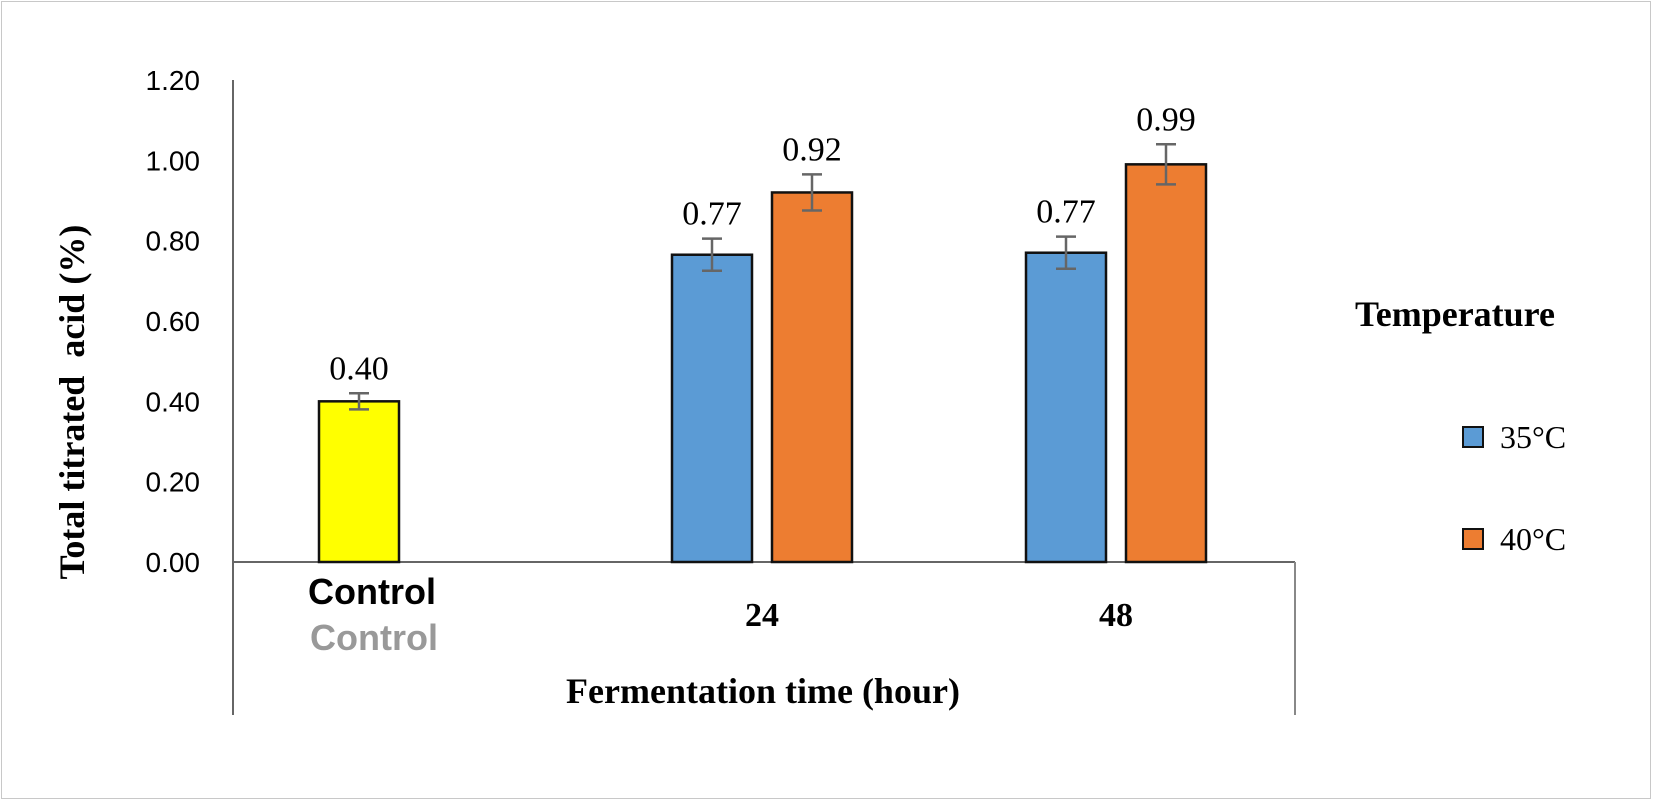 This screenshot has width=1654, height=802. Describe the element at coordinates (72, 402) in the screenshot. I see `y-axis-label: Total titrated acid (%)` at that location.